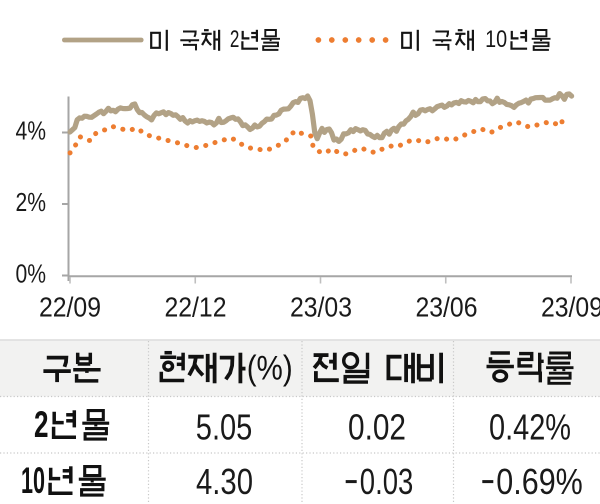 The image size is (600, 504). Describe the element at coordinates (31, 132) in the screenshot. I see `svg-text: 4%` at that location.